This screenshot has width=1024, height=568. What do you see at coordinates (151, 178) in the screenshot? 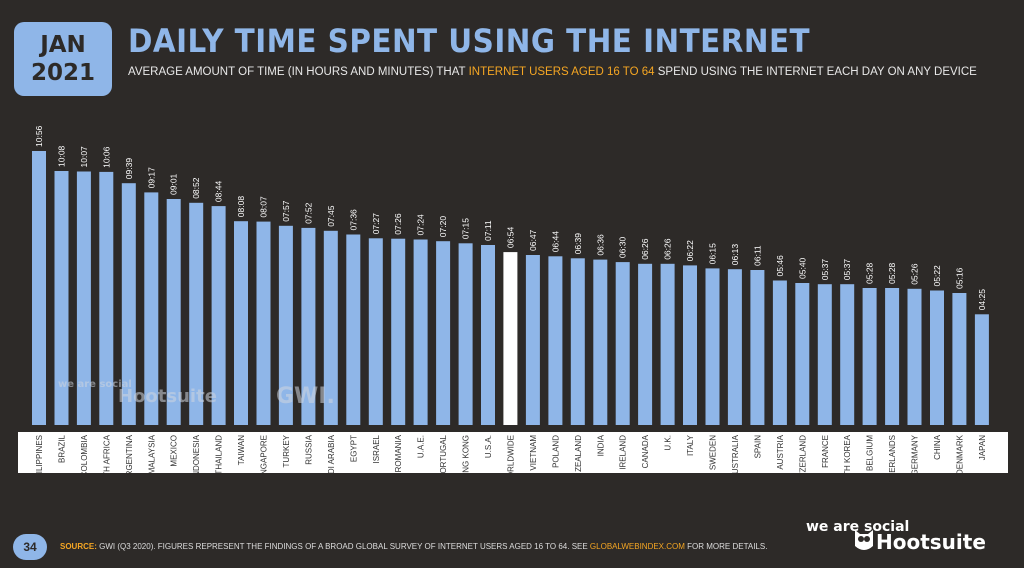
I see `value-label: 09:17` at bounding box center [151, 178].